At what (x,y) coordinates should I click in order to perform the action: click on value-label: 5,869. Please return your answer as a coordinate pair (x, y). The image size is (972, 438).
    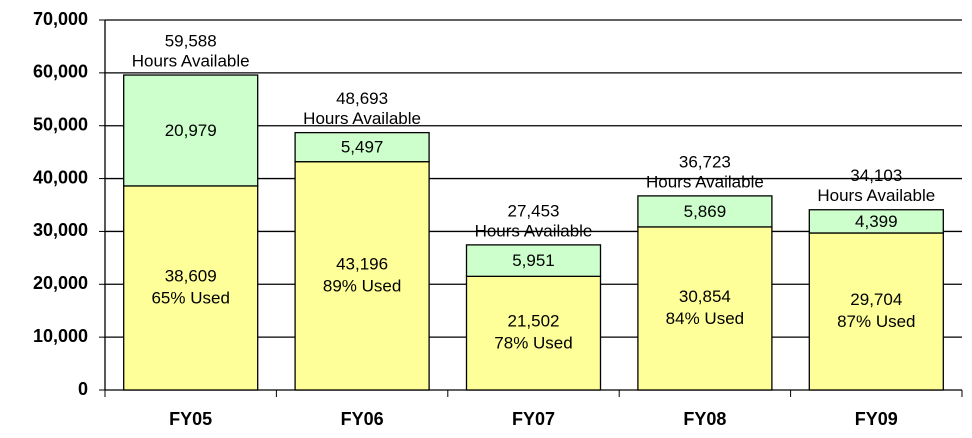
    Looking at the image, I should click on (705, 211).